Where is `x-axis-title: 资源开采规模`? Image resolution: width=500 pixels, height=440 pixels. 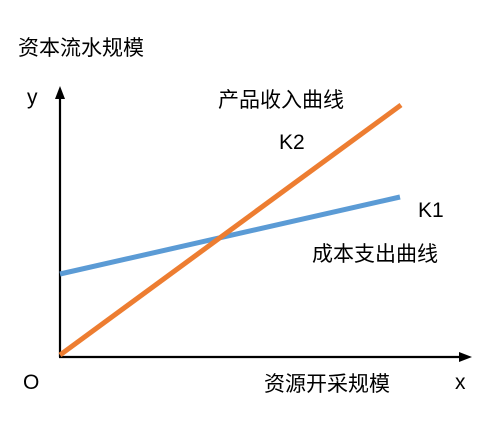 x-axis-title: 资源开采规模 is located at coordinates (327, 384).